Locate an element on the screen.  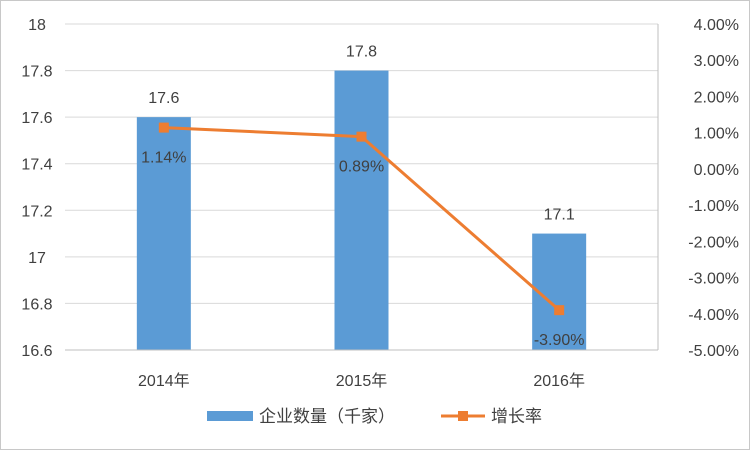
right-axis-tick-label: -1.00% is located at coordinates (713, 206).